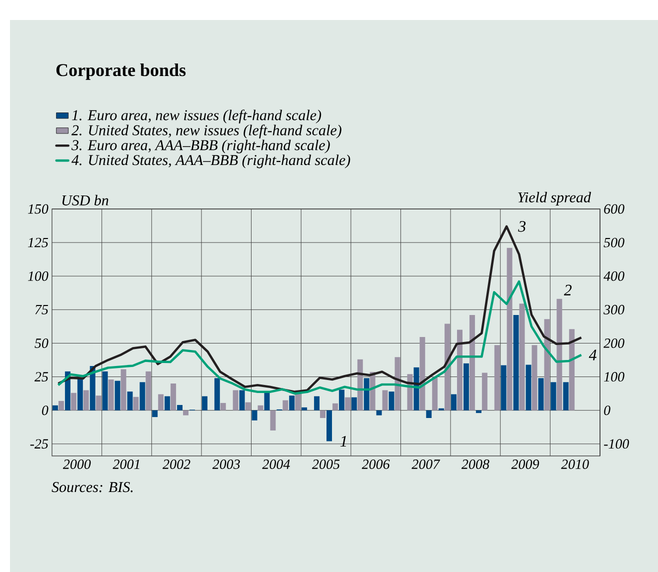 This screenshot has height=572, width=658. I want to click on legend-label: 2. United States, new issues (left-hand scale), so click(206, 131).